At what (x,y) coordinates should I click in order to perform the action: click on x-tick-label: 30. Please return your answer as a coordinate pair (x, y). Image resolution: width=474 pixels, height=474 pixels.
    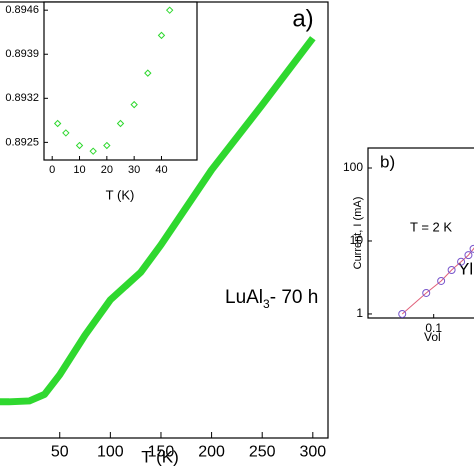
    Looking at the image, I should click on (134, 170).